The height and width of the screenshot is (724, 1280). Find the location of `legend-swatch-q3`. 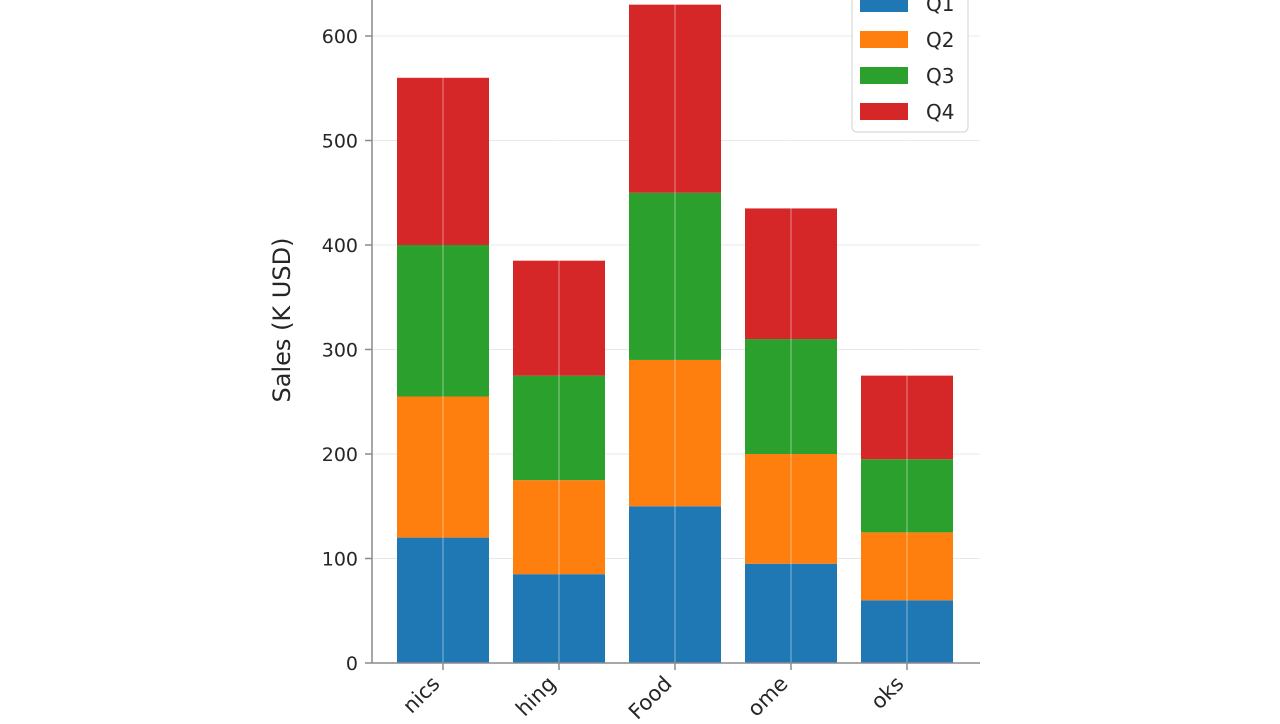

legend-swatch-q3 is located at coordinates (884, 75).